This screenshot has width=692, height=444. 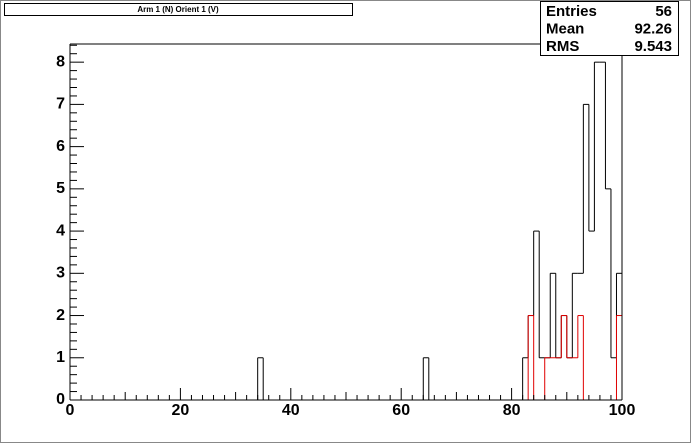 I want to click on x-tick-label: 20, so click(x=181, y=410).